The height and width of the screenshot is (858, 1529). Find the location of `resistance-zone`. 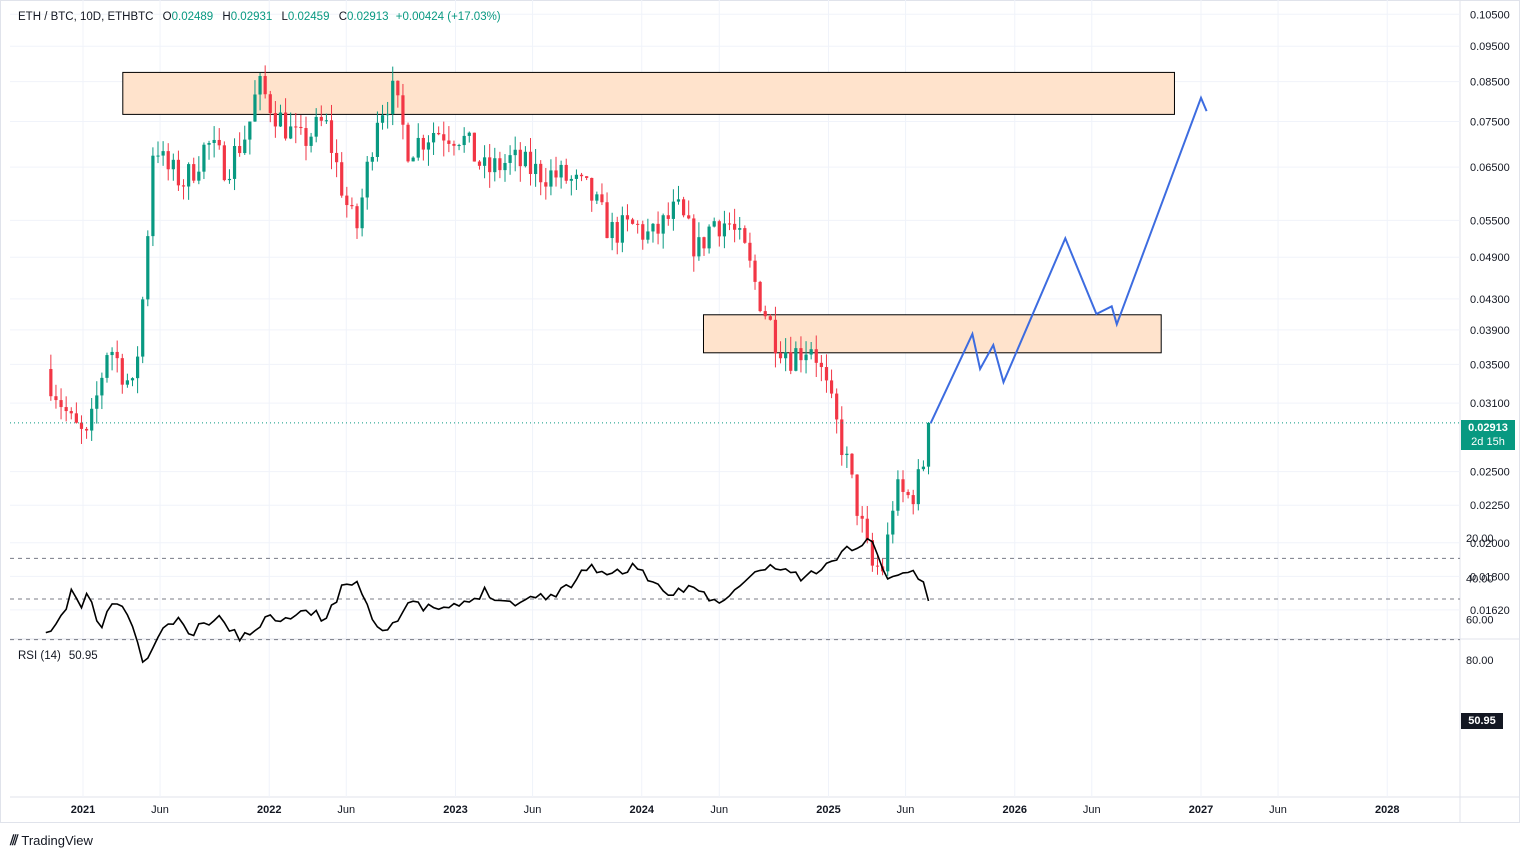

resistance-zone is located at coordinates (932, 334).